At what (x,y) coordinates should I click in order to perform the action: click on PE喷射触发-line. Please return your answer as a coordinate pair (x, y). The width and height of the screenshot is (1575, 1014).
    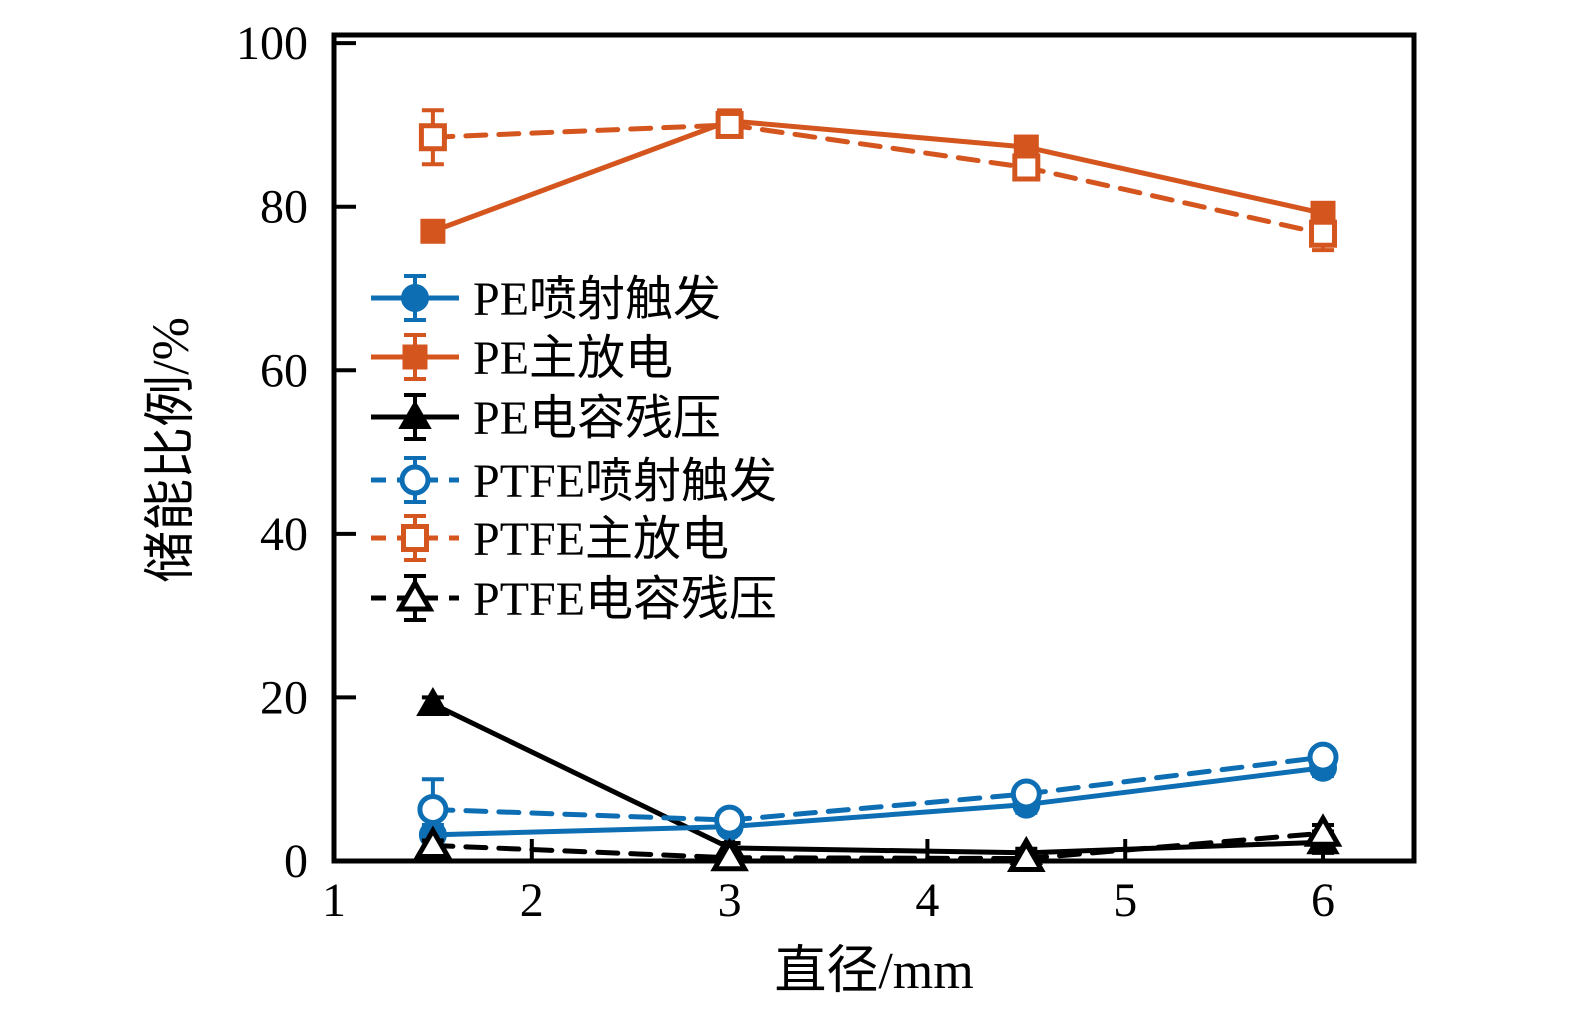
    Looking at the image, I should click on (878, 801).